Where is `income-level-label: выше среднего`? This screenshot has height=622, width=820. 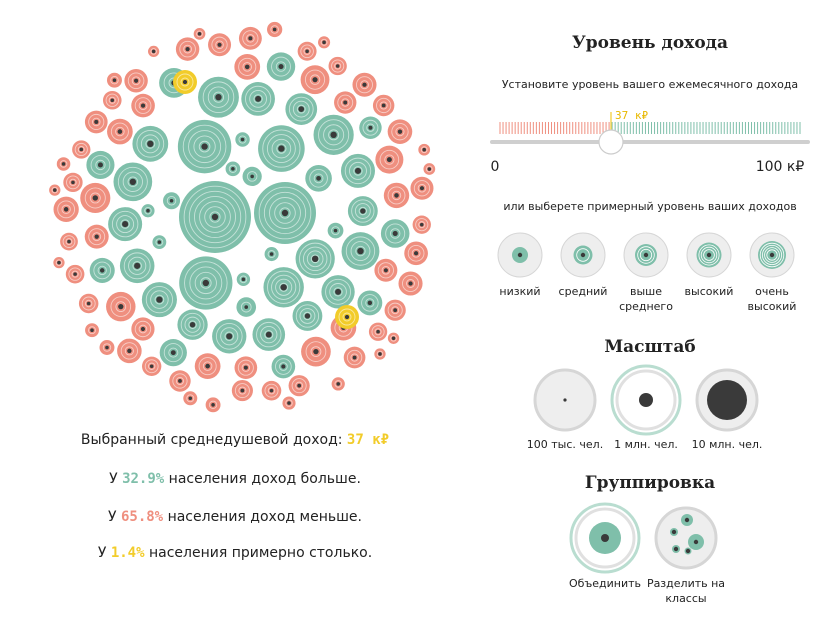
income-level-label: выше среднего is located at coordinates (646, 299).